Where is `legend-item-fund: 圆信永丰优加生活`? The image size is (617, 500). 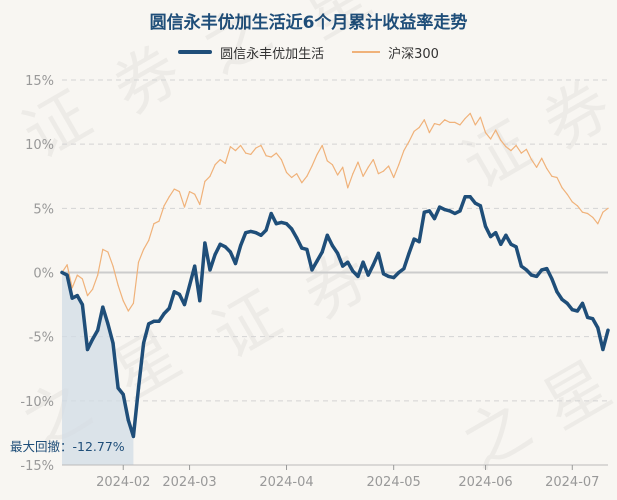
legend-item-fund: 圆信永丰优加生活 is located at coordinates (251, 52).